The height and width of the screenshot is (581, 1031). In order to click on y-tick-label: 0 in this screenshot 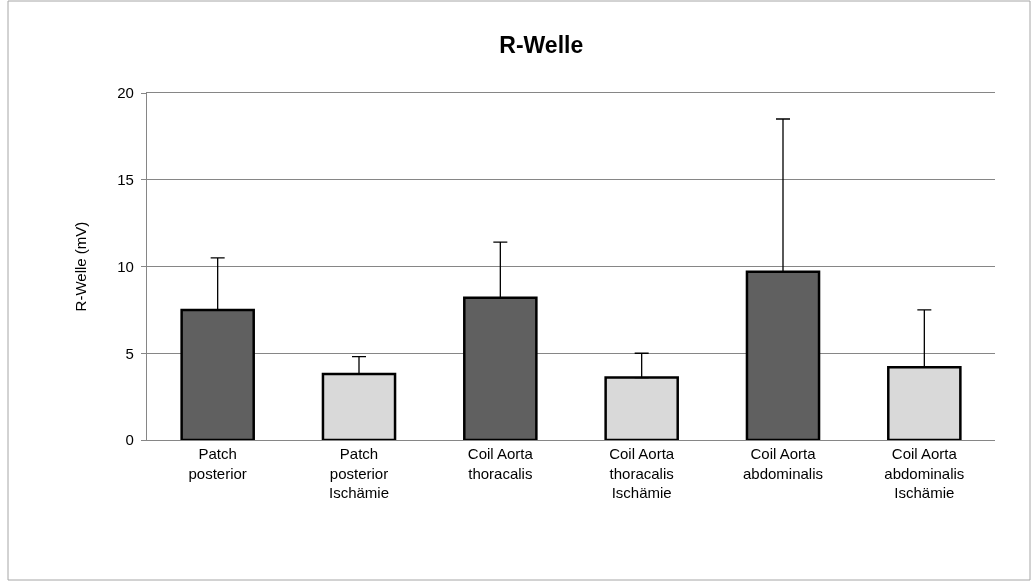, I will do `click(129, 440)`.